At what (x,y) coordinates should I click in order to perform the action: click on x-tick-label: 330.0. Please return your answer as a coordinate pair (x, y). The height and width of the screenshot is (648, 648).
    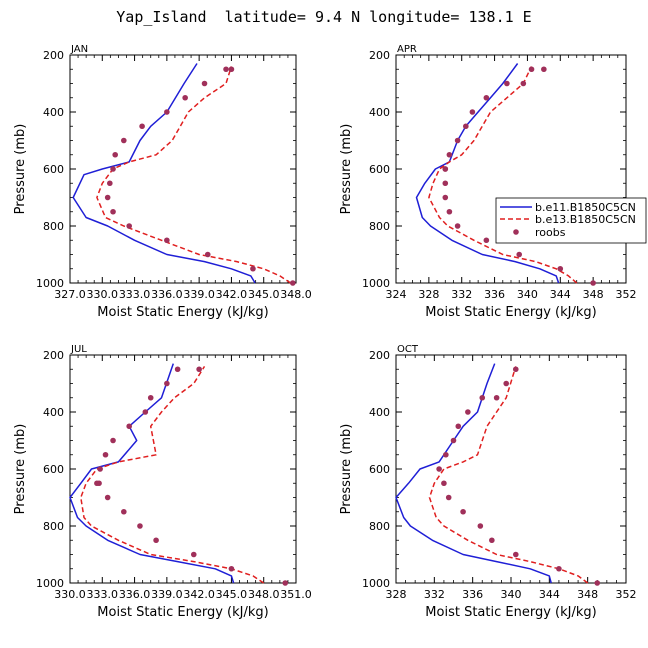
    Looking at the image, I should click on (103, 294).